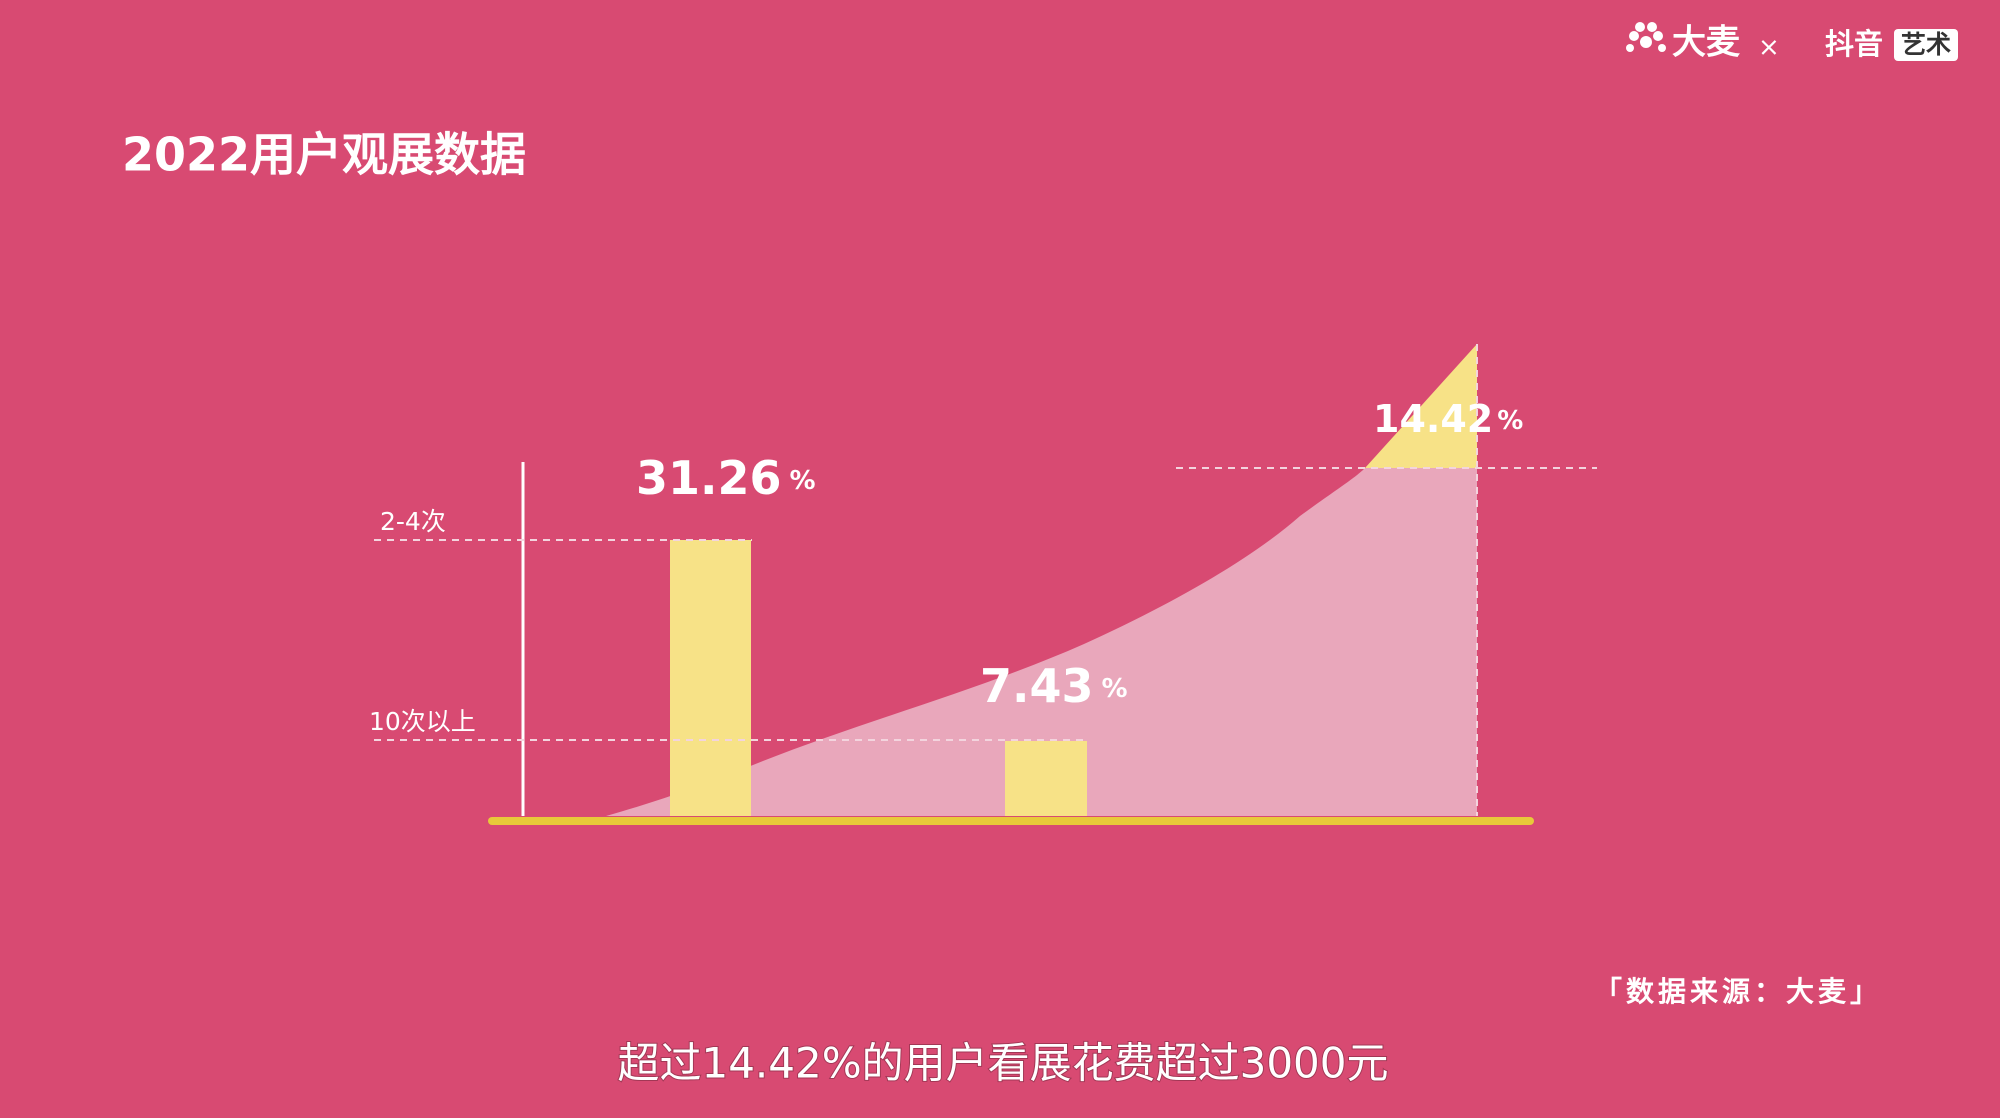 The image size is (2000, 1118). I want to click on area-peak, so click(1421, 406).